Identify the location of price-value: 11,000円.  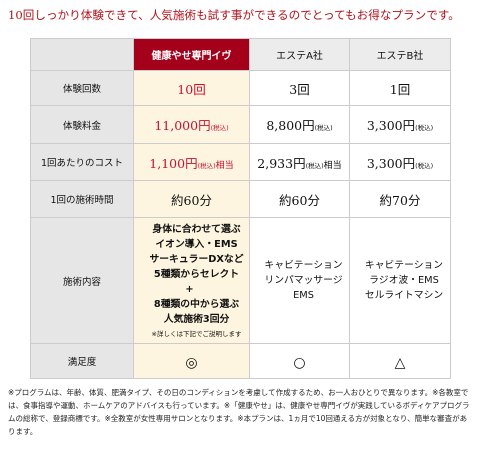
(182, 125).